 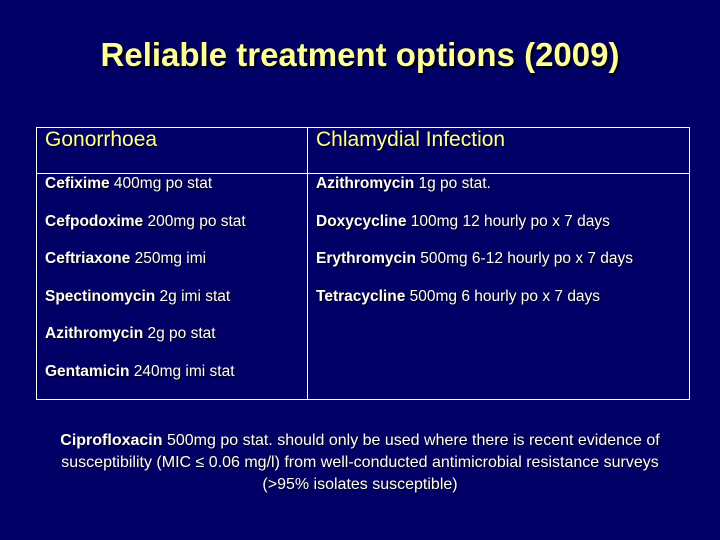 I want to click on list-item: Ceftriaxone 250mg imi, so click(x=172, y=258).